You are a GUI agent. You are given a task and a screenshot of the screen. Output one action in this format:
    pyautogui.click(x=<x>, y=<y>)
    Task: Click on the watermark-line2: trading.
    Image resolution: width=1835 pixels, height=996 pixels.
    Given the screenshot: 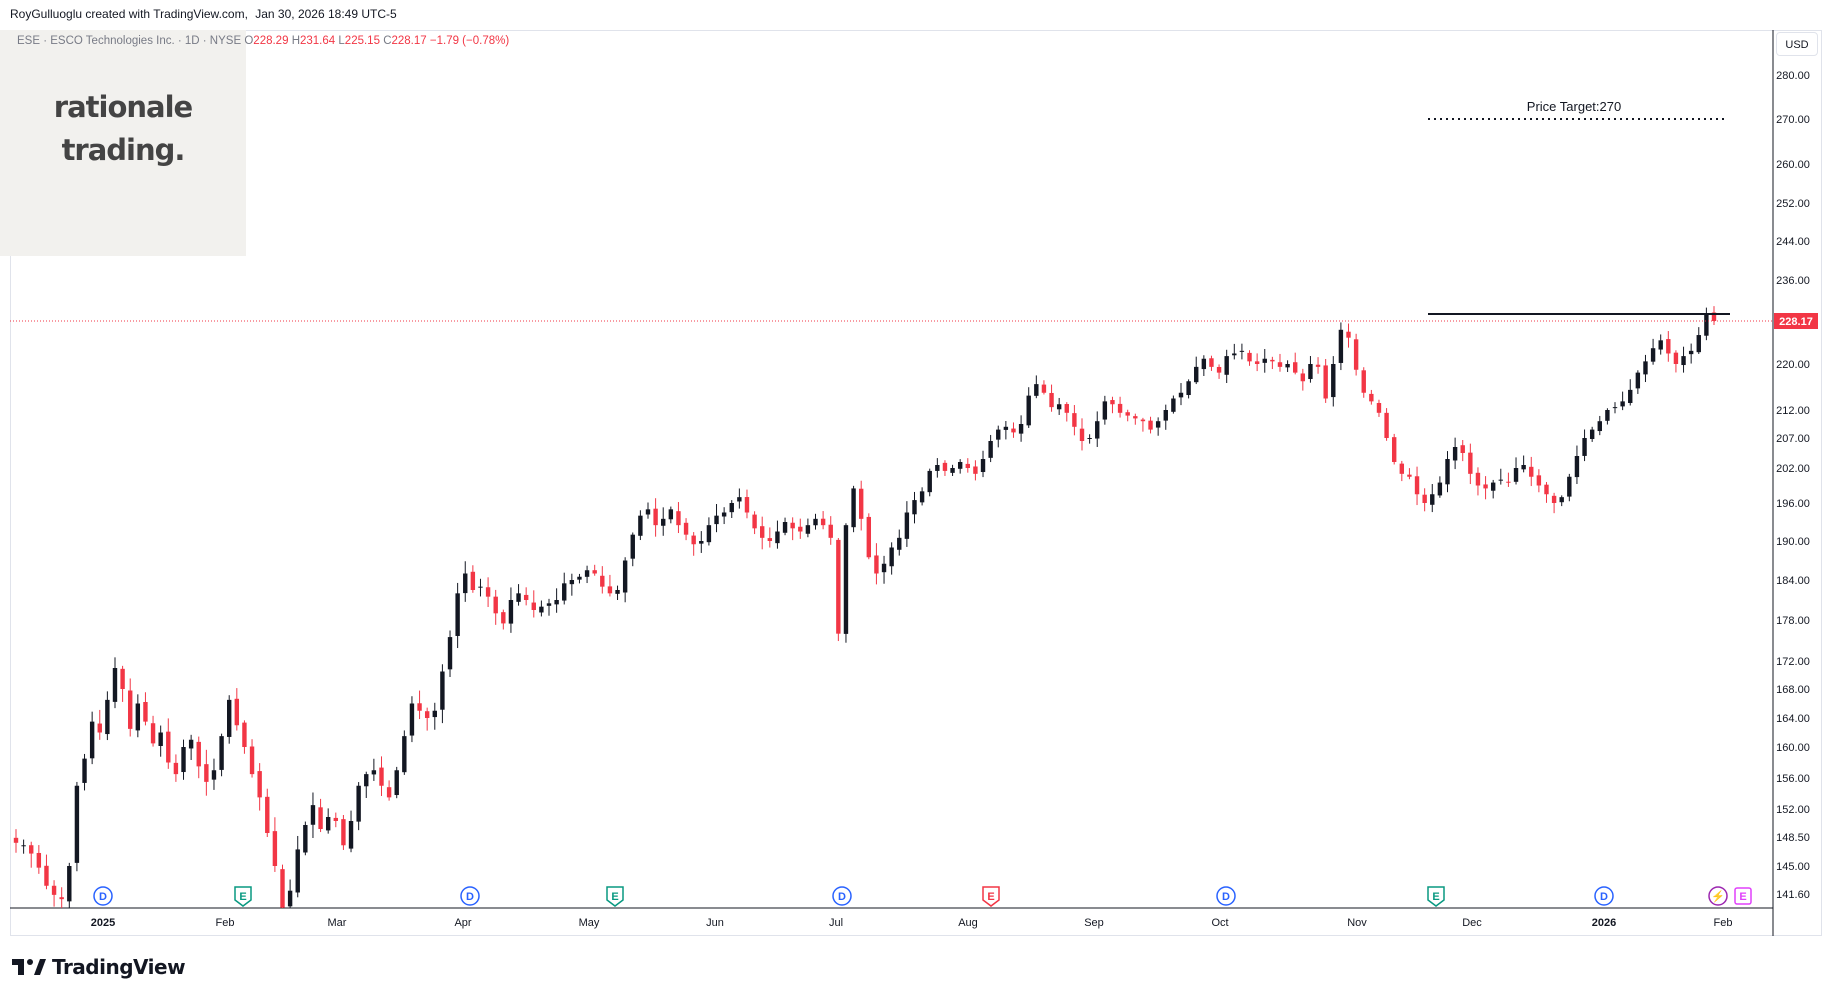 What is the action you would take?
    pyautogui.click(x=123, y=150)
    